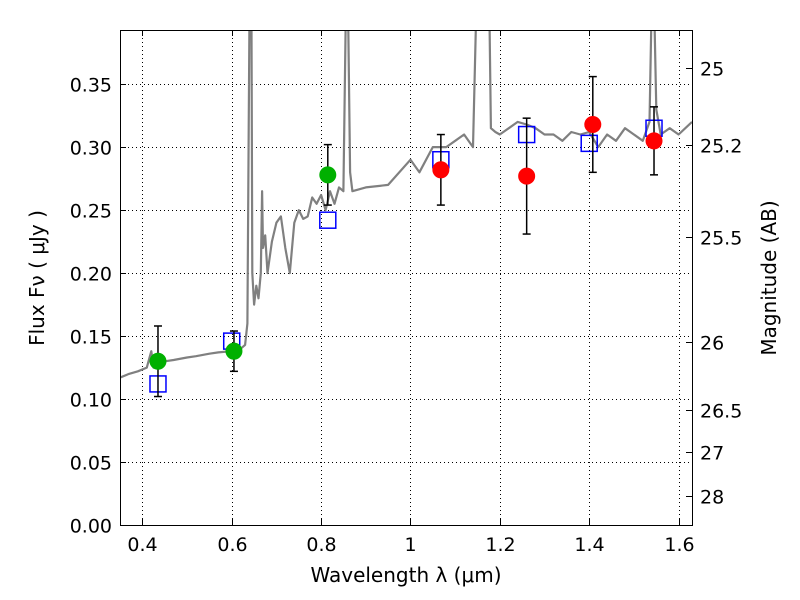 This screenshot has height=600, width=800. Describe the element at coordinates (679, 545) in the screenshot. I see `x-tick-label: 1.6` at that location.